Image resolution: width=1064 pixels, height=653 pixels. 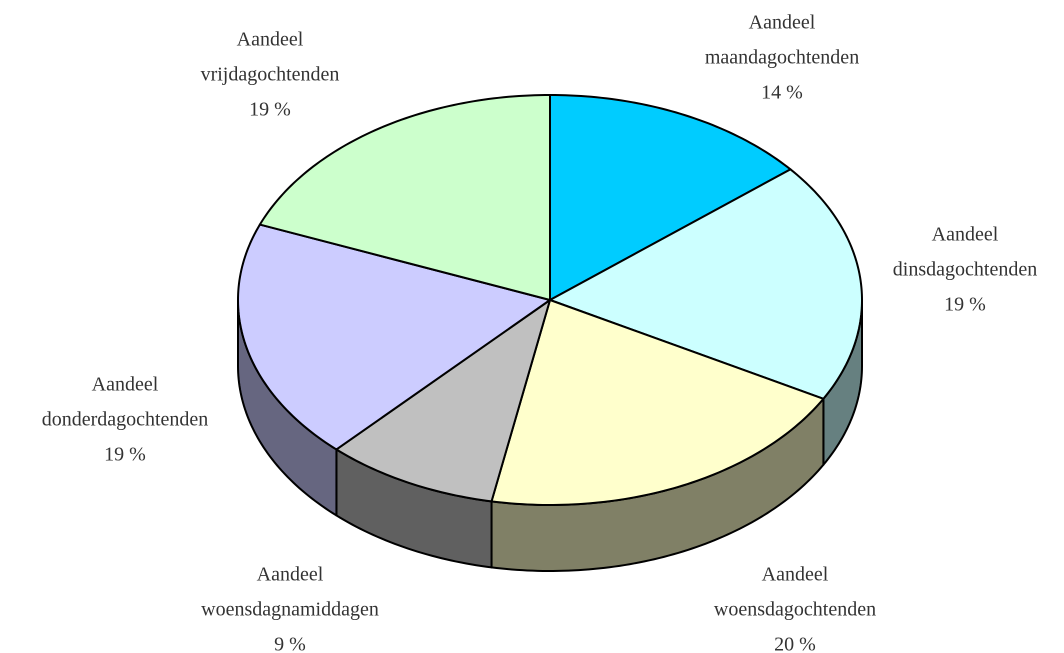 I want to click on slice-label: Aandeel woensdagochtenden 20 %, so click(x=795, y=605).